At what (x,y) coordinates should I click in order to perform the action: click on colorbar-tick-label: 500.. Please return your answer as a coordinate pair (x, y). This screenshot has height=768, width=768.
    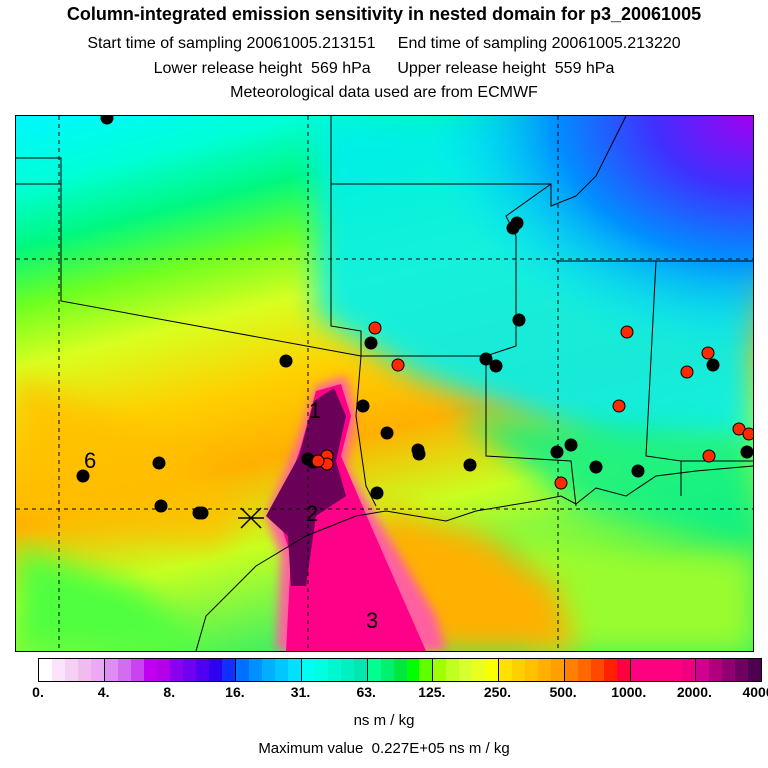
    Looking at the image, I should click on (563, 692).